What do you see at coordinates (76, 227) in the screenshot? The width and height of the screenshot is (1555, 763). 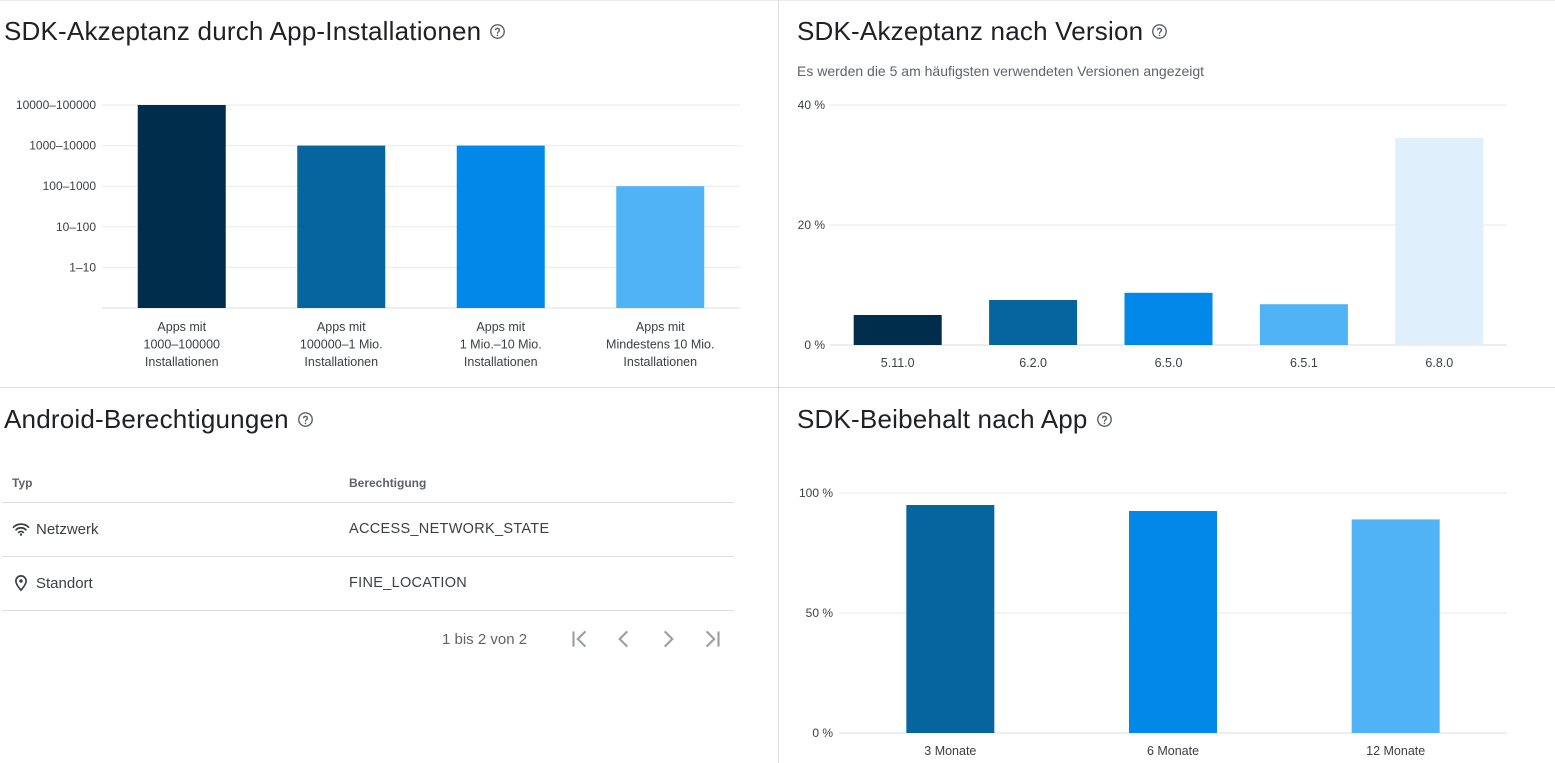 I see `y-tick-label: 10–100` at bounding box center [76, 227].